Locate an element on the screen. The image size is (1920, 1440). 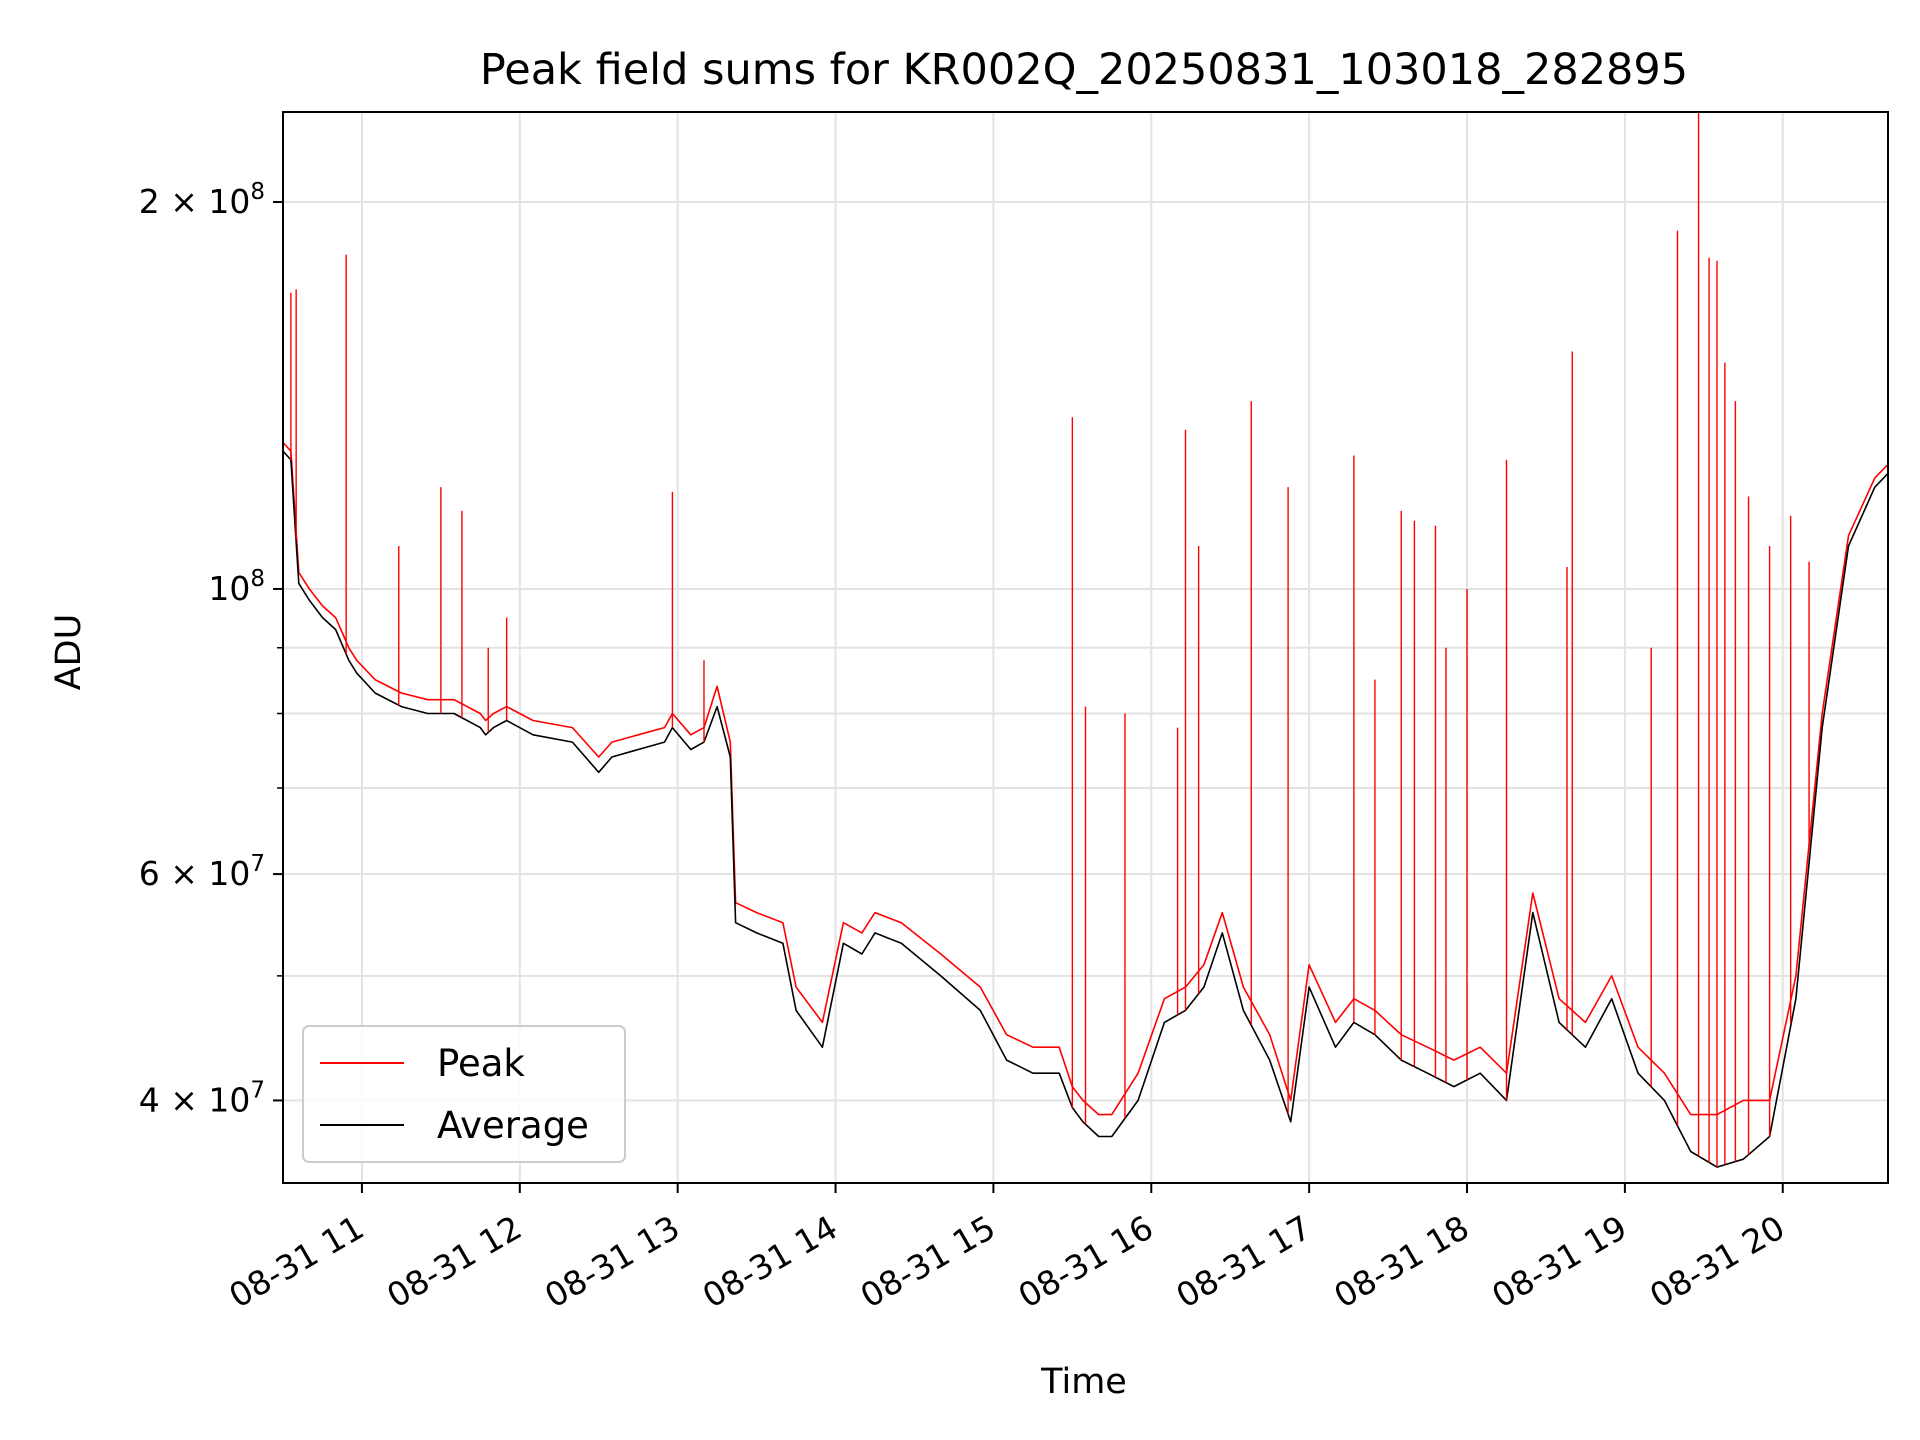
legend: Peak Average is located at coordinates (464, 1094).